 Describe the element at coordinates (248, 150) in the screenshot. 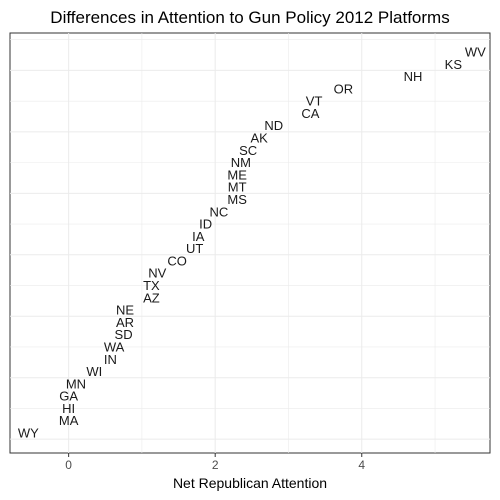

I see `state-label-sc: SC` at that location.